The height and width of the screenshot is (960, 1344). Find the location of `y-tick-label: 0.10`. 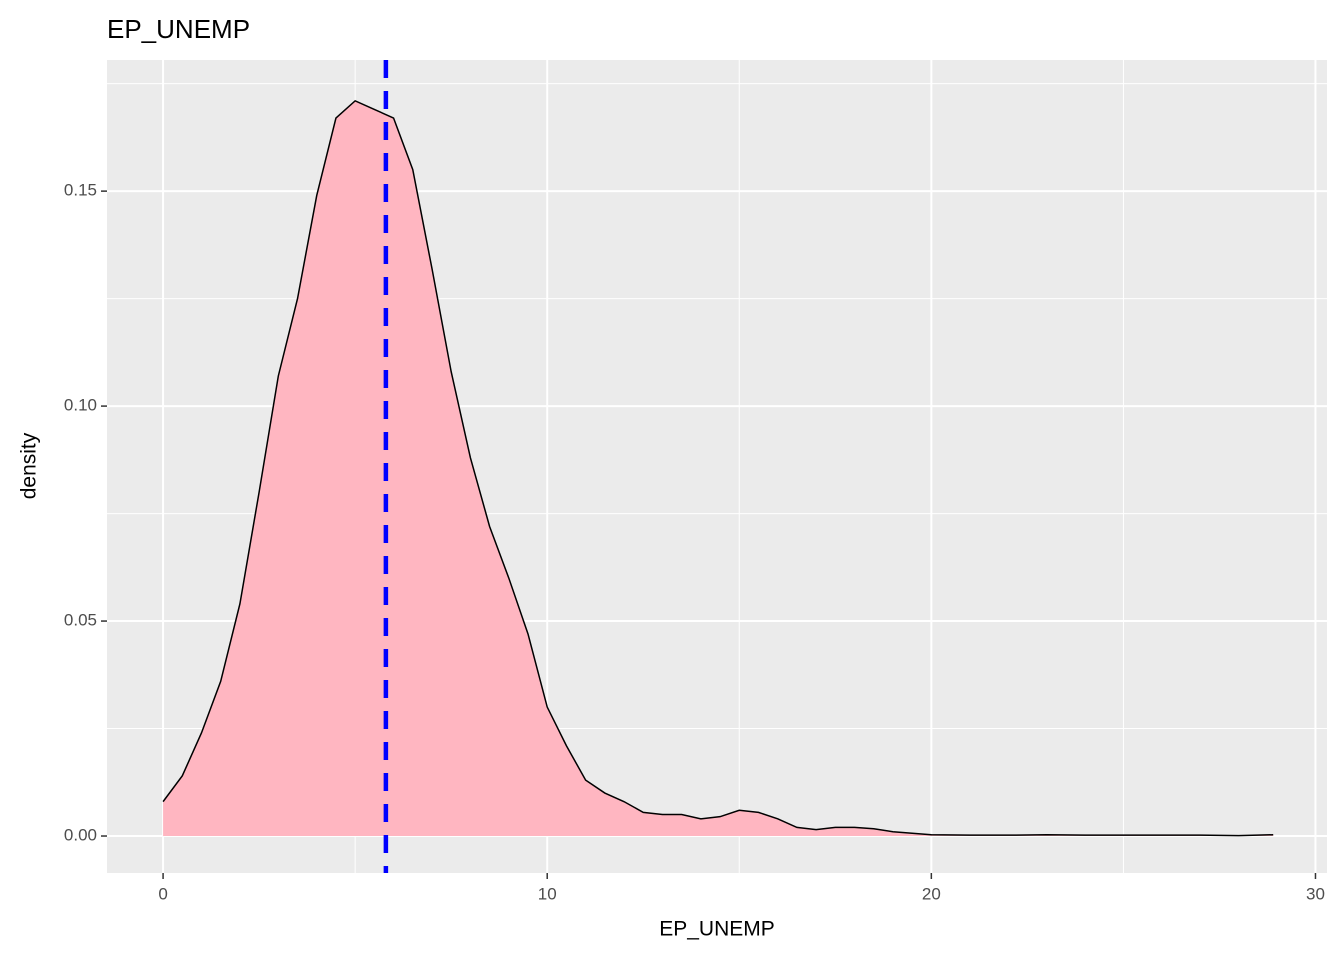

y-tick-label: 0.10 is located at coordinates (80, 405).